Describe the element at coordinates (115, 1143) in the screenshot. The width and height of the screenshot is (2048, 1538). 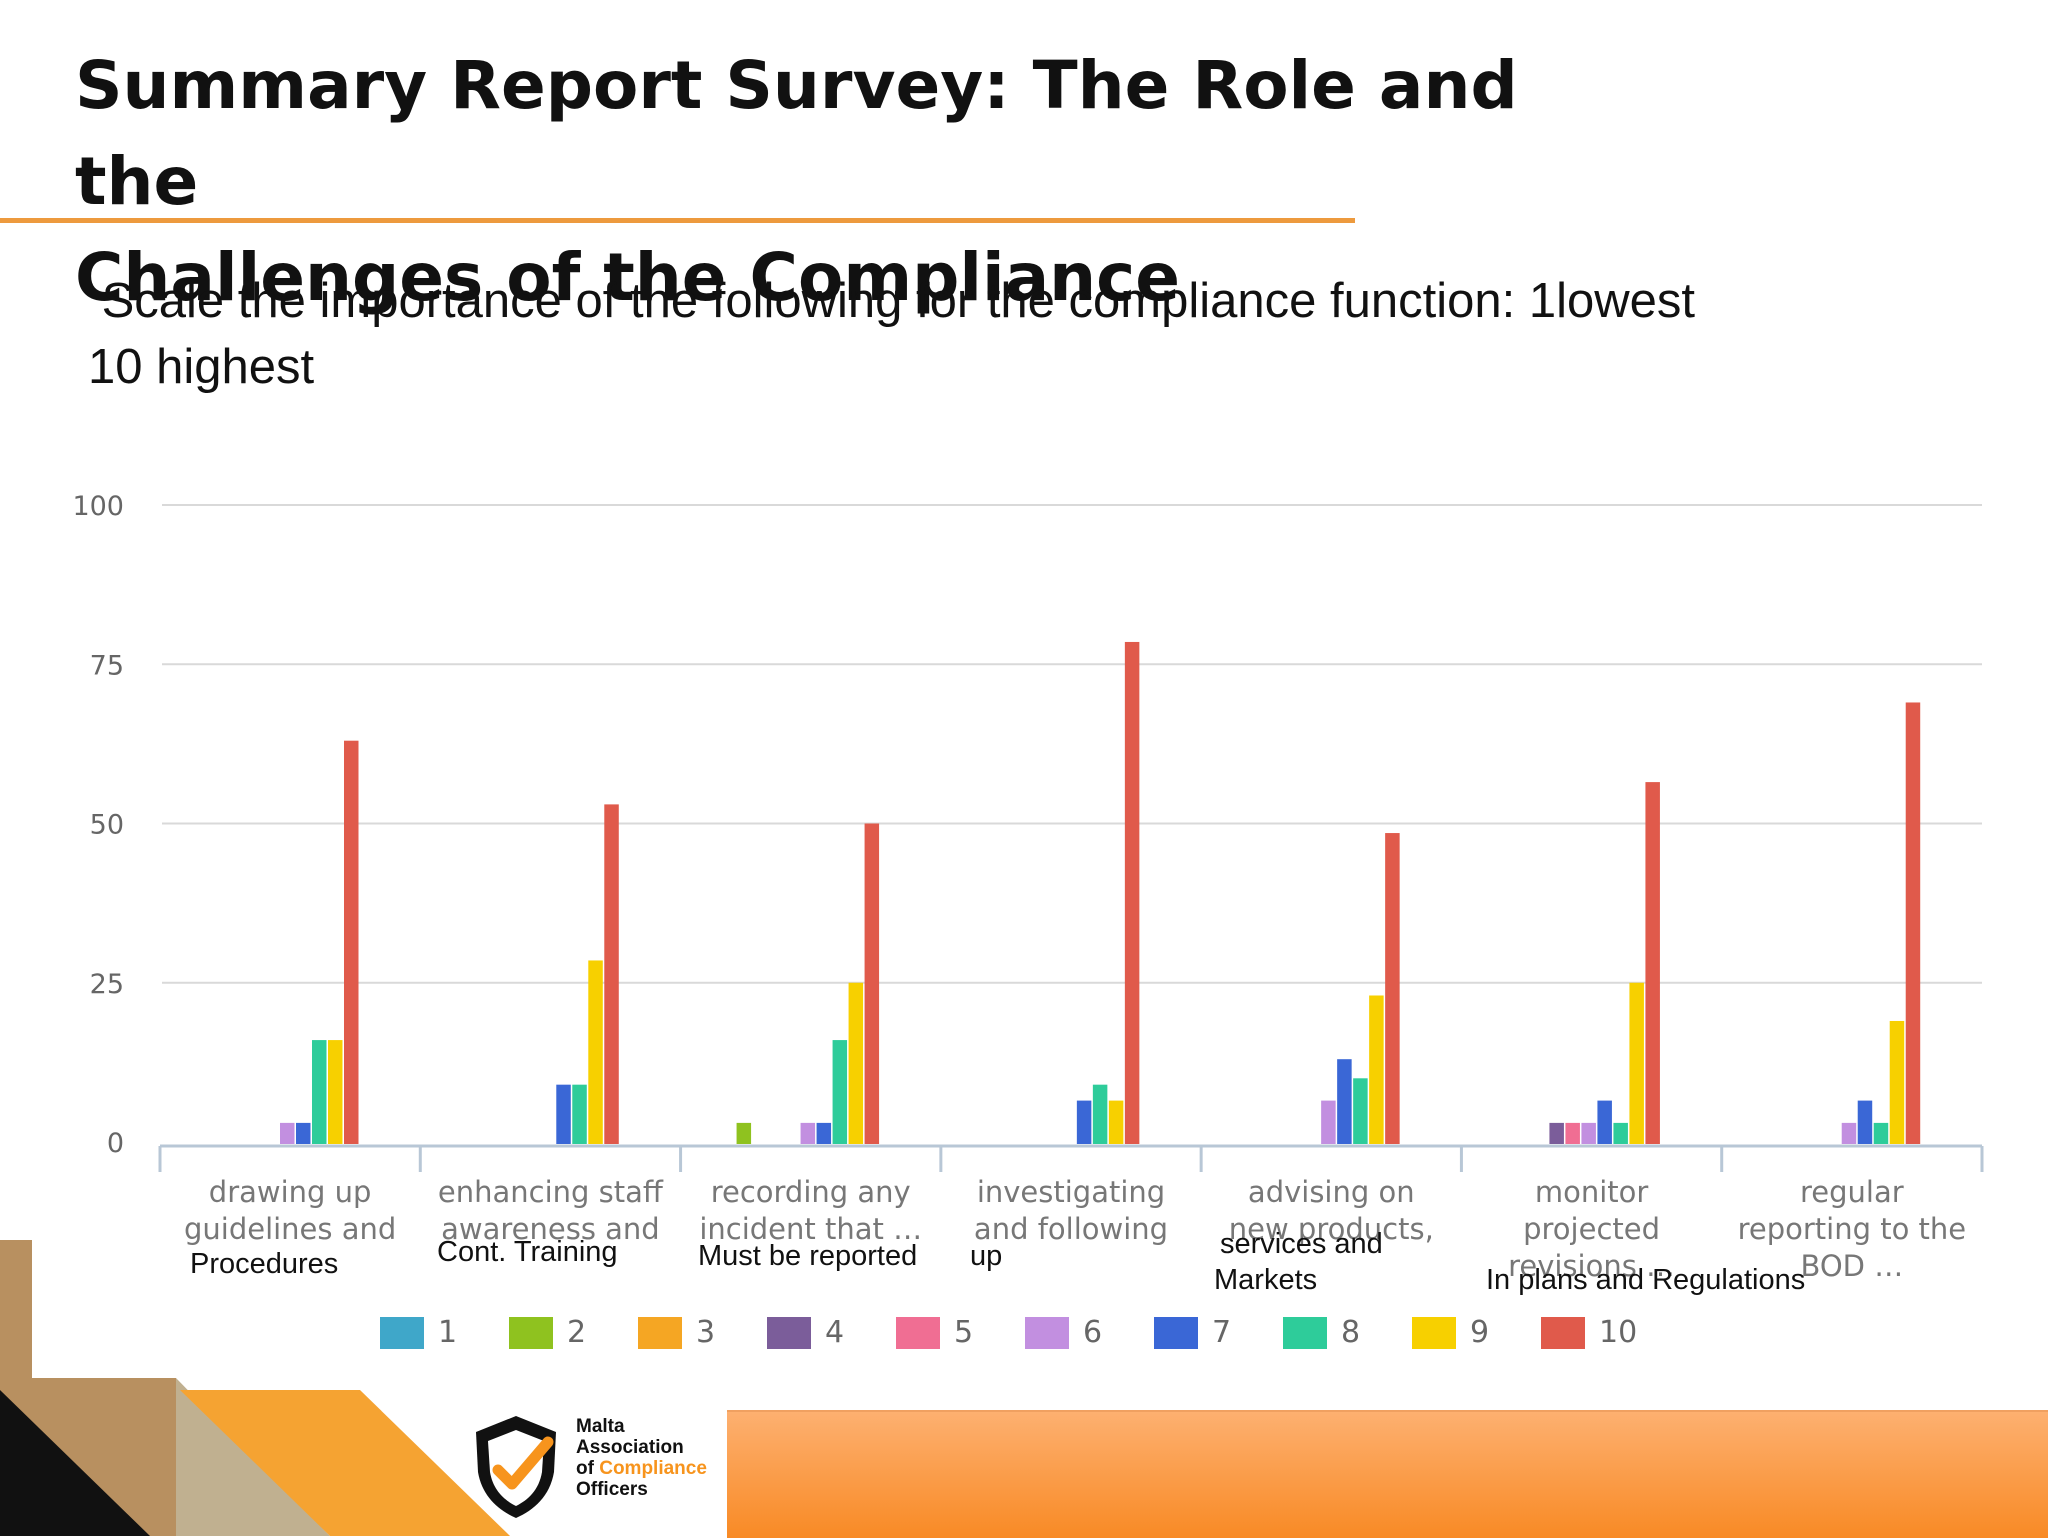
I see `y-tick-label: 0` at that location.